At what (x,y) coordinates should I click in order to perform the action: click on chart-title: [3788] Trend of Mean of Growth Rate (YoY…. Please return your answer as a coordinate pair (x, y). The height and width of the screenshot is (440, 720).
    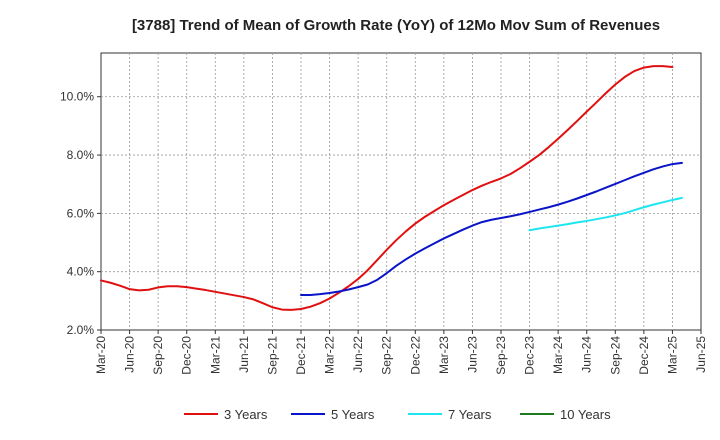
    Looking at the image, I should click on (396, 25).